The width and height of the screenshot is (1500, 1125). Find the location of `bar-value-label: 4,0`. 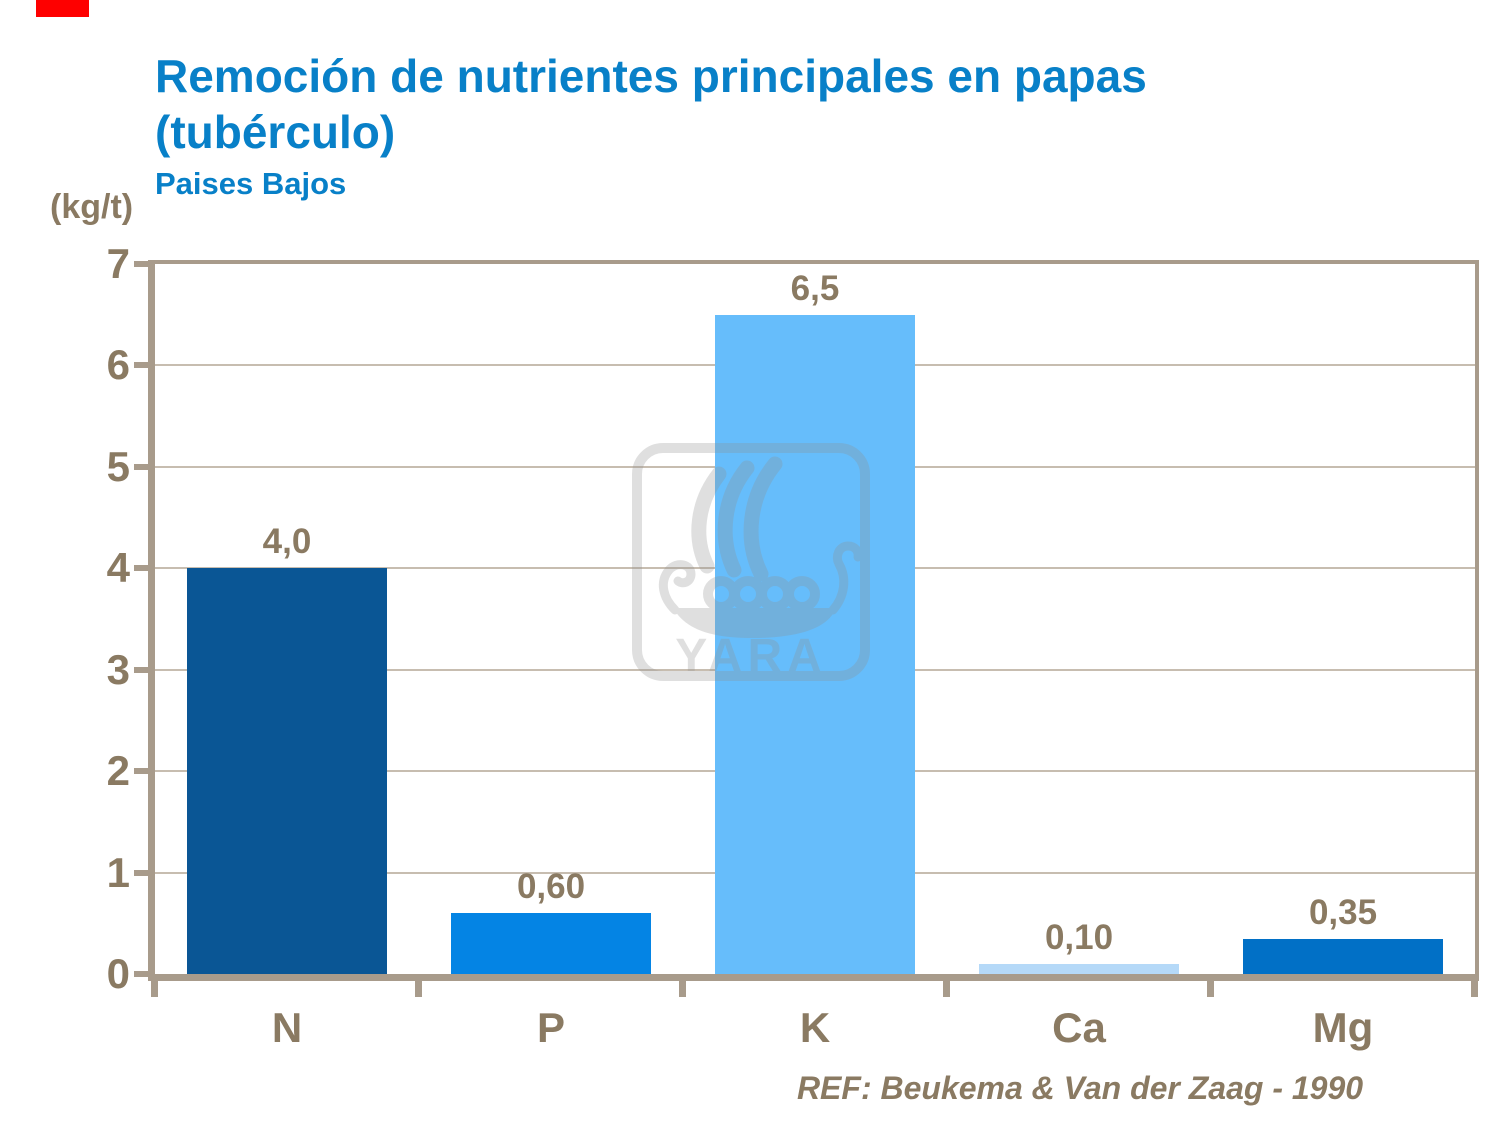

bar-value-label: 4,0 is located at coordinates (287, 542).